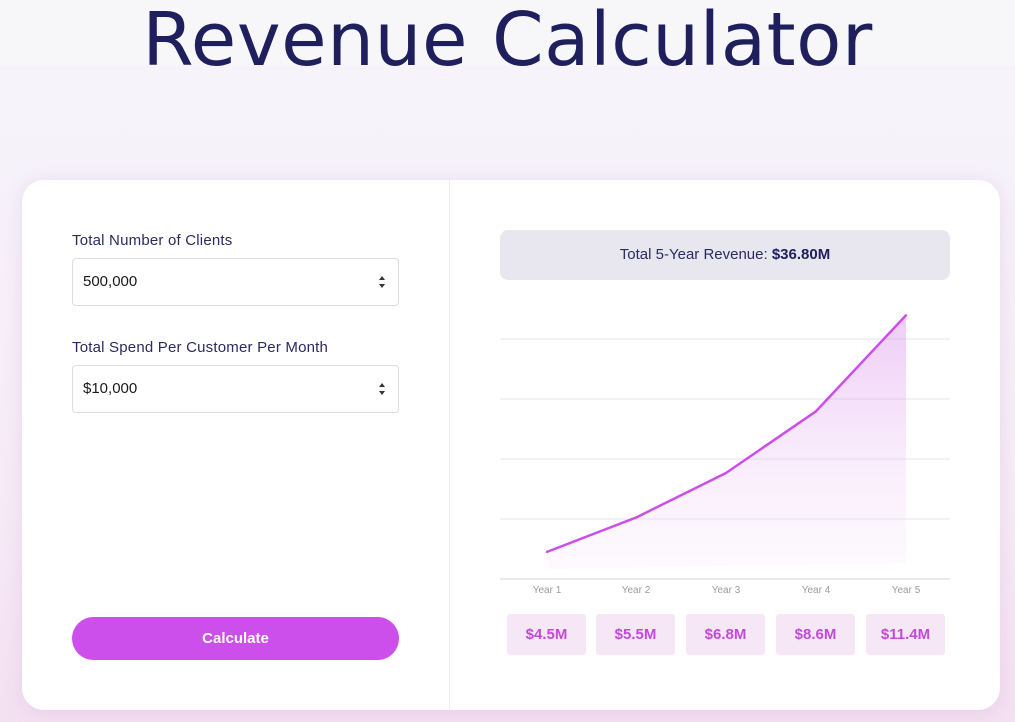  I want to click on clients-value: 500,000, so click(110, 281).